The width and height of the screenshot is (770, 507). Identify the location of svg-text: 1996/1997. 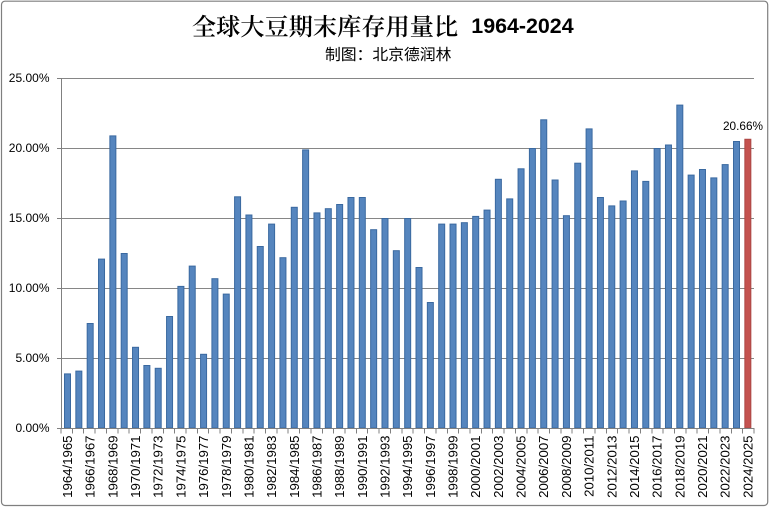
(430, 467).